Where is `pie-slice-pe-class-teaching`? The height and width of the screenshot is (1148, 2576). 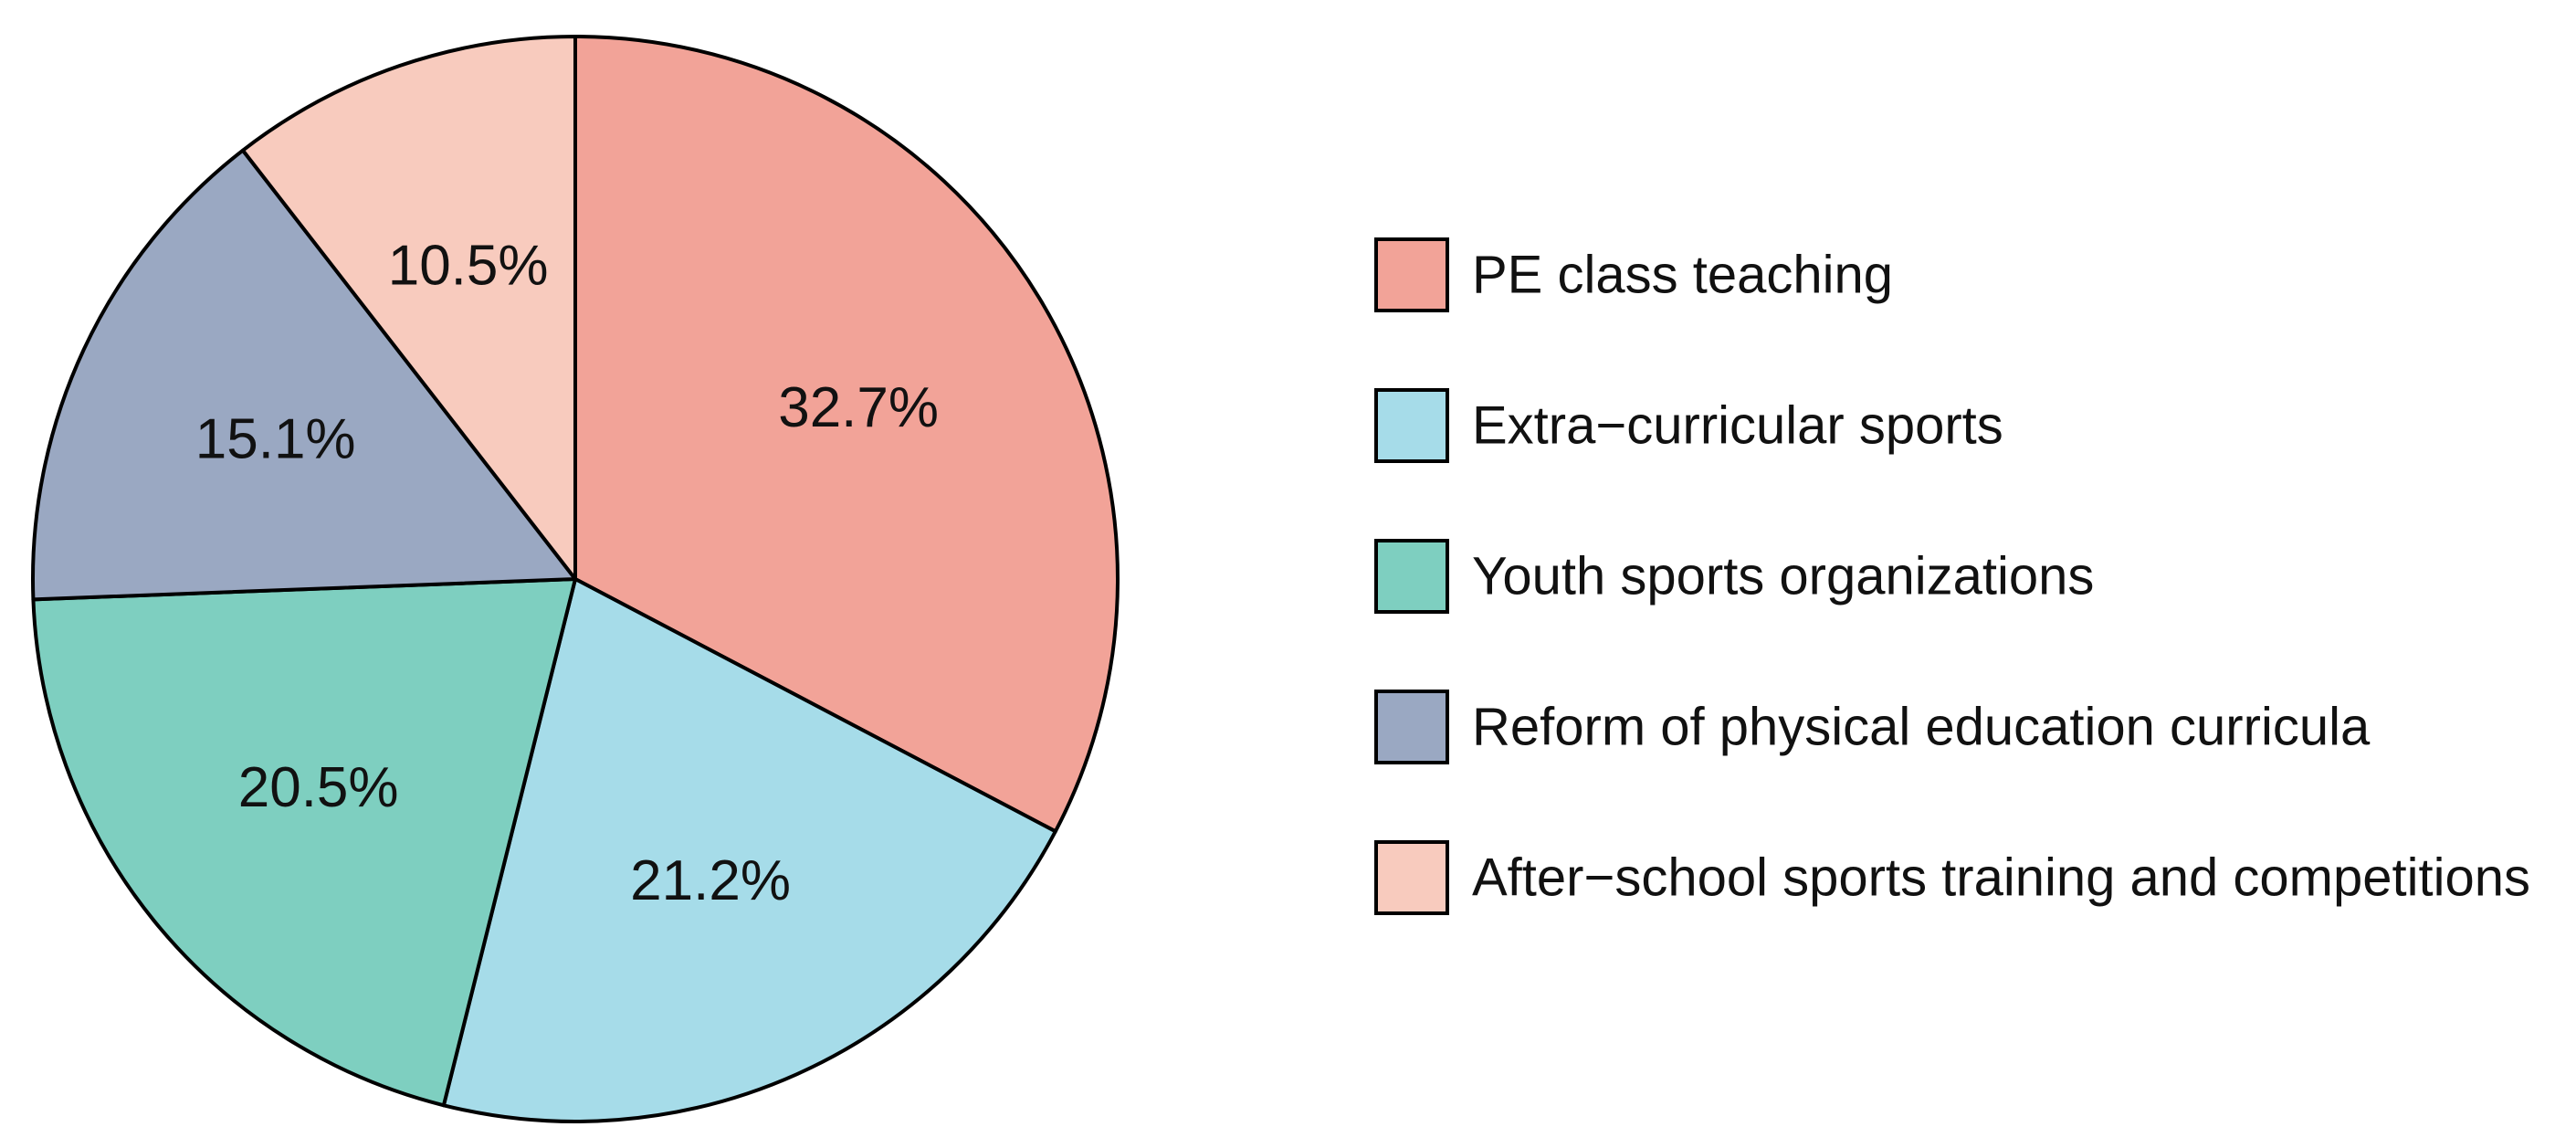 pie-slice-pe-class-teaching is located at coordinates (846, 434).